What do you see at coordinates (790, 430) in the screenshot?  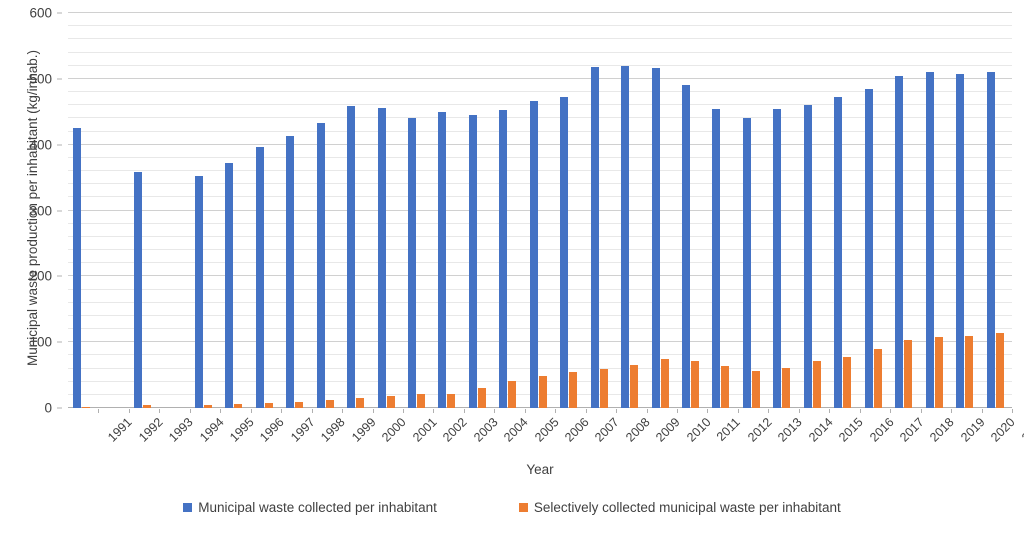 I see `x-axis-tick-label: 2013` at bounding box center [790, 430].